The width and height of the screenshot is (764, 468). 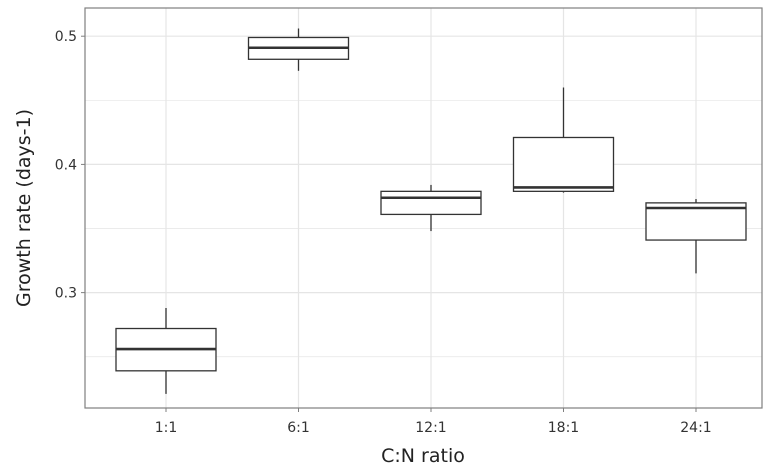 What do you see at coordinates (423, 456) in the screenshot?
I see `x-axis-title: C:N ratio` at bounding box center [423, 456].